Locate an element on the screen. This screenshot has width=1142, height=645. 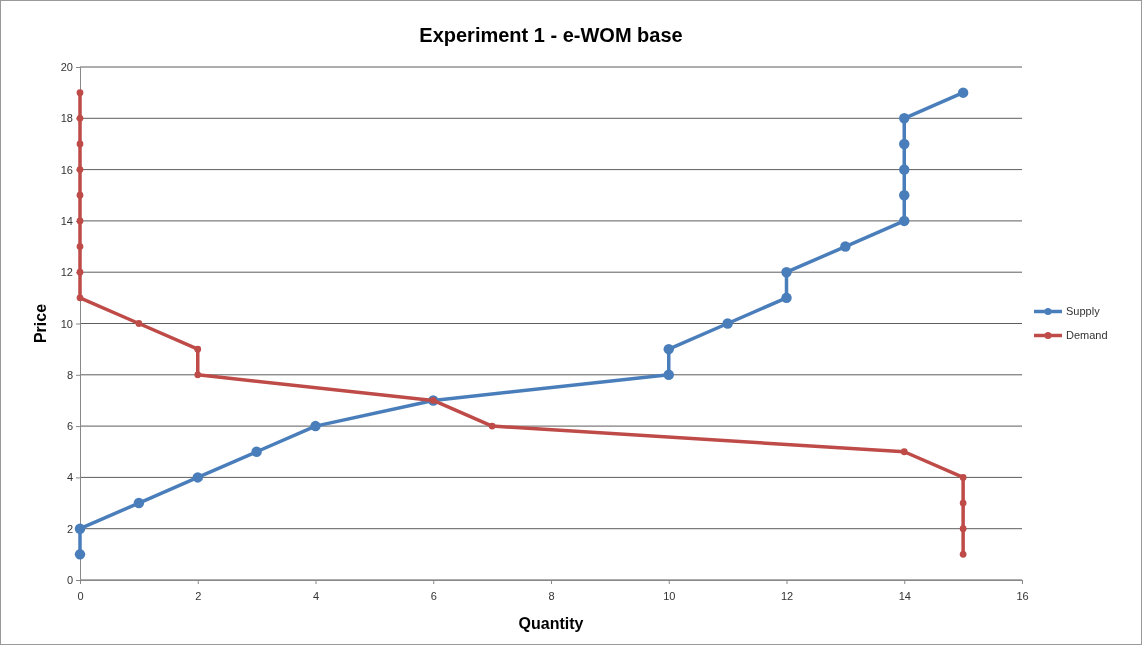
x-axis-title: Quantity is located at coordinates (551, 623).